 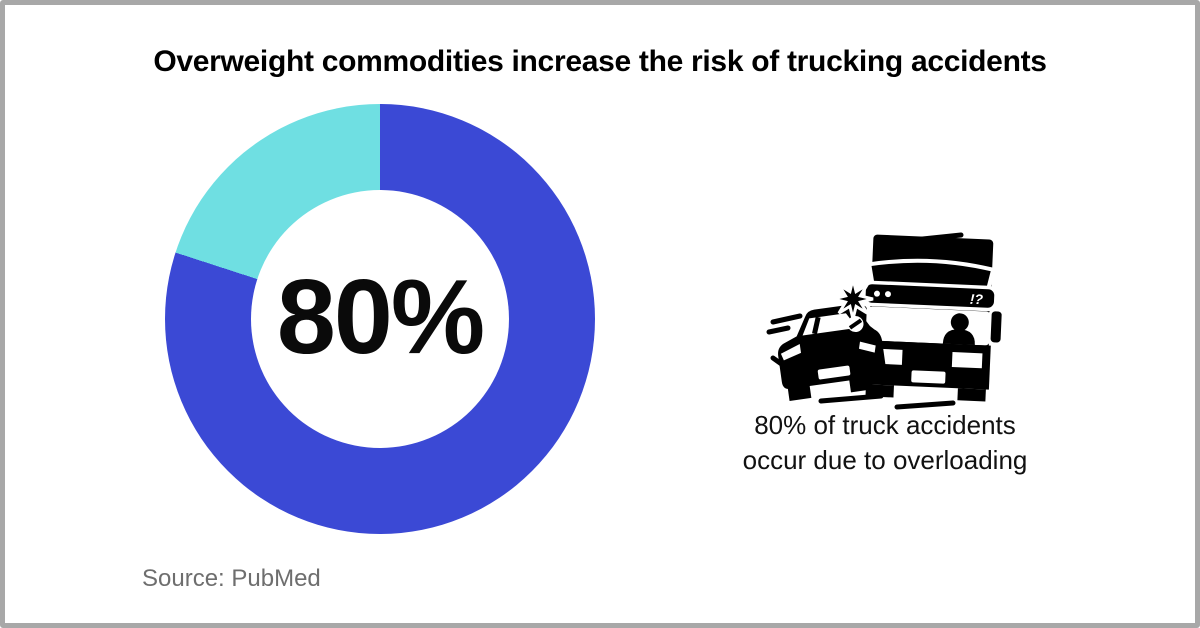 I want to click on car, so click(x=832, y=352).